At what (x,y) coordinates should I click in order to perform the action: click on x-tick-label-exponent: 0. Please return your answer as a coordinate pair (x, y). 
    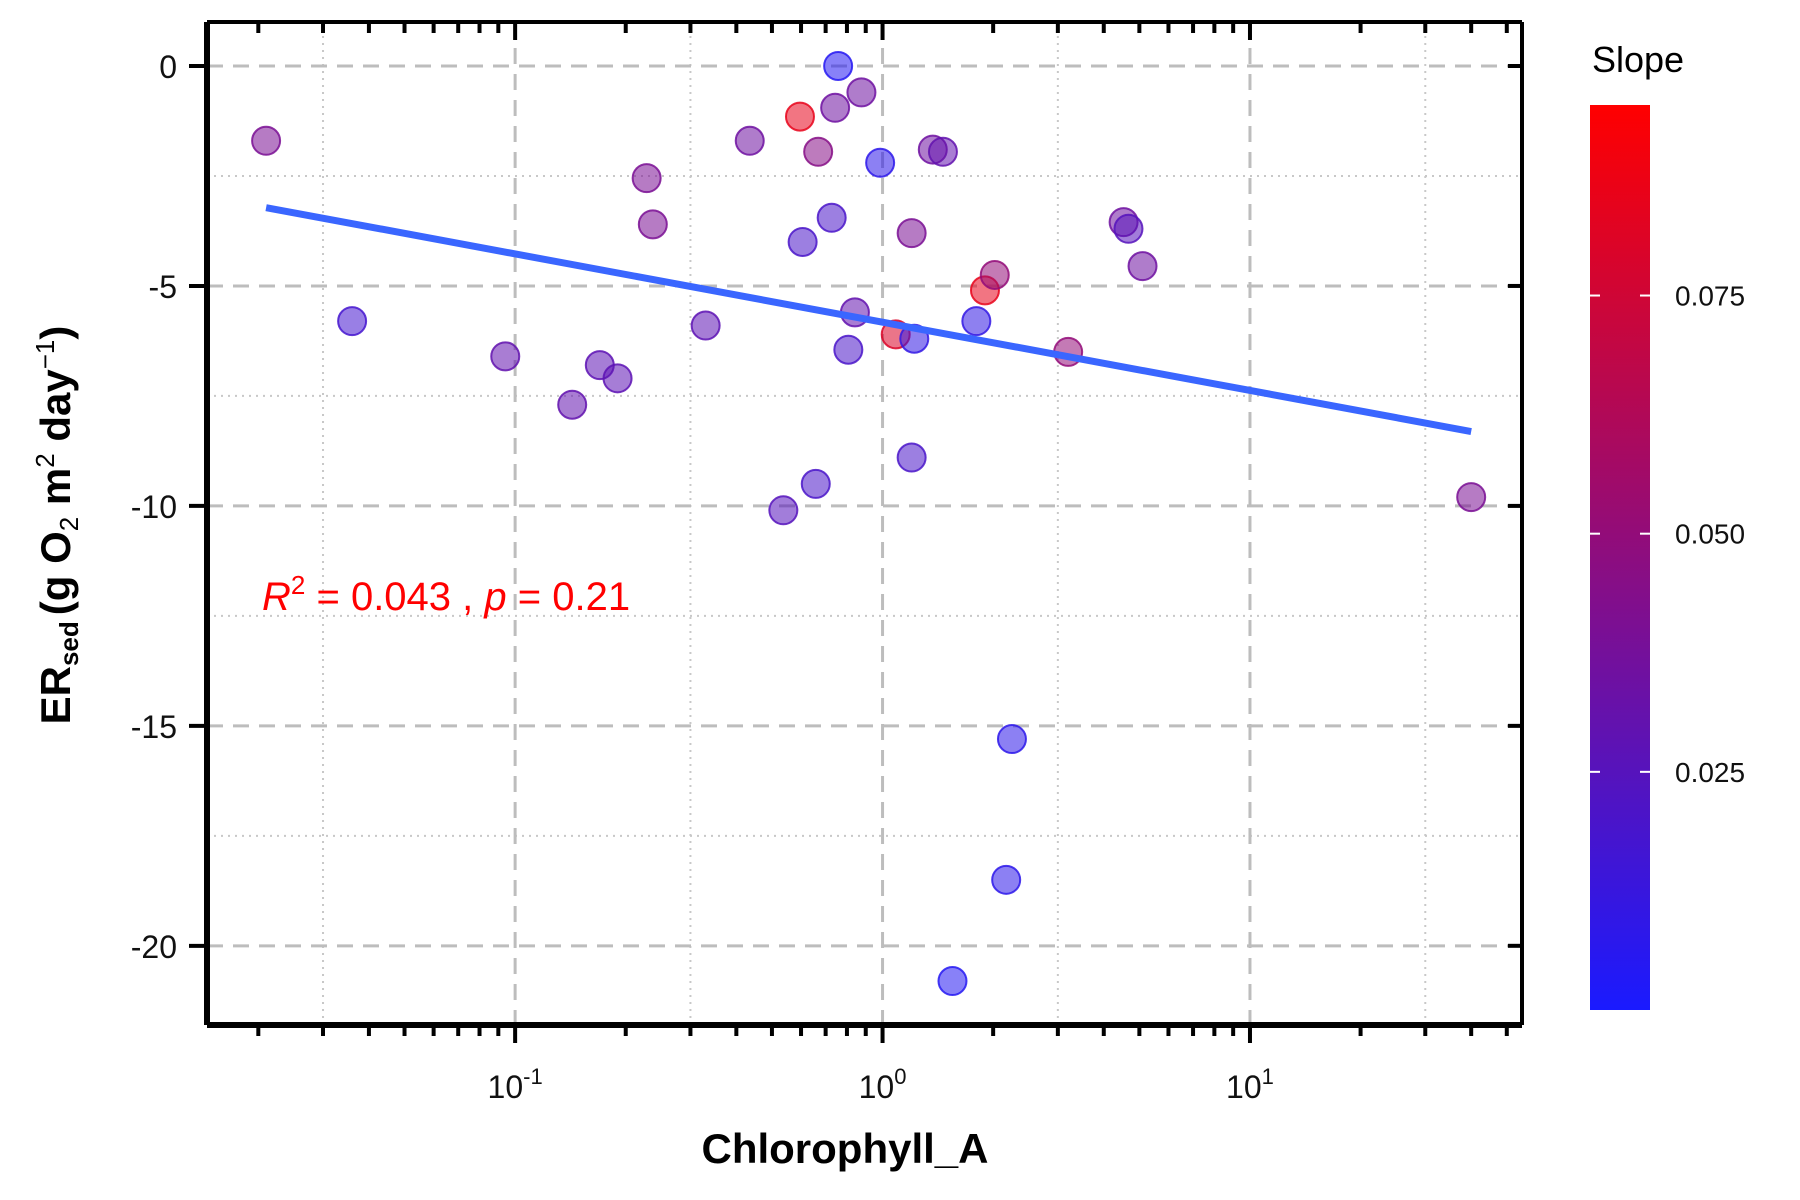
    Looking at the image, I should click on (900, 1076).